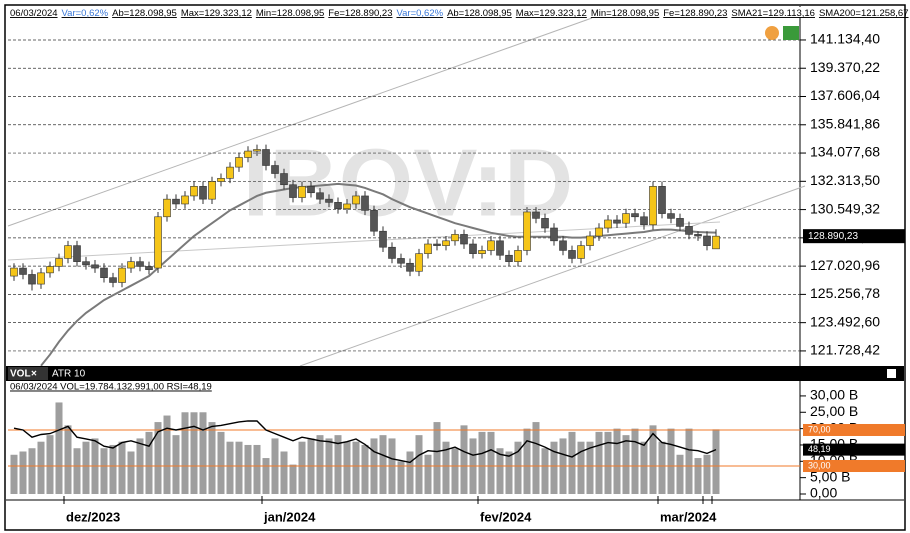 Image resolution: width=910 pixels, height=533 pixels. What do you see at coordinates (69, 374) in the screenshot?
I see `tab-label: ATR 10` at bounding box center [69, 374].